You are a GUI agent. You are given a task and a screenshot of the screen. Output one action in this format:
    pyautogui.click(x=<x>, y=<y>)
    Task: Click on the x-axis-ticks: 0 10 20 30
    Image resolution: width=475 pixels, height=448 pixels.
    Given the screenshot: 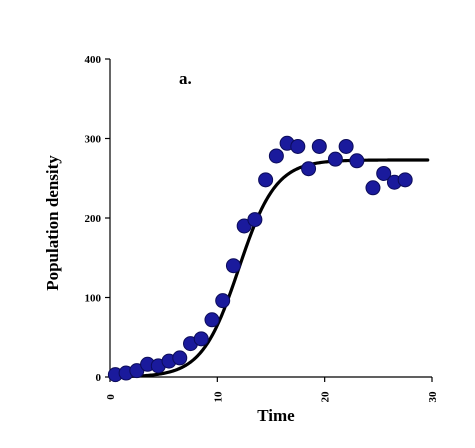 What is the action you would take?
    pyautogui.click(x=272, y=390)
    